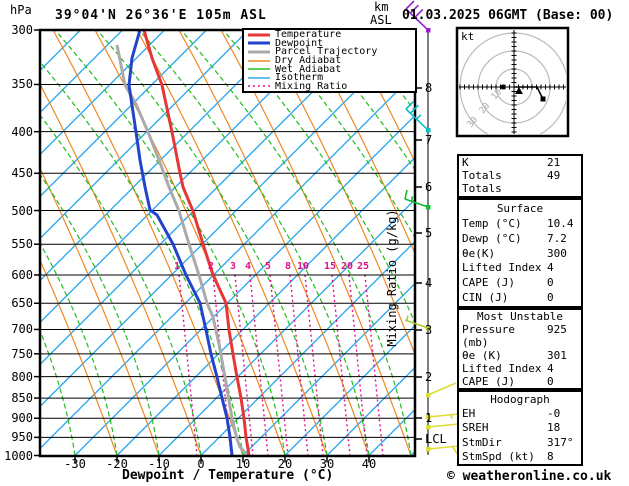 Image resolution: width=629 pixels, height=486 pixels. What do you see at coordinates (22, 84) in the screenshot?
I see `pressure-tick-label: 350` at bounding box center [22, 84].